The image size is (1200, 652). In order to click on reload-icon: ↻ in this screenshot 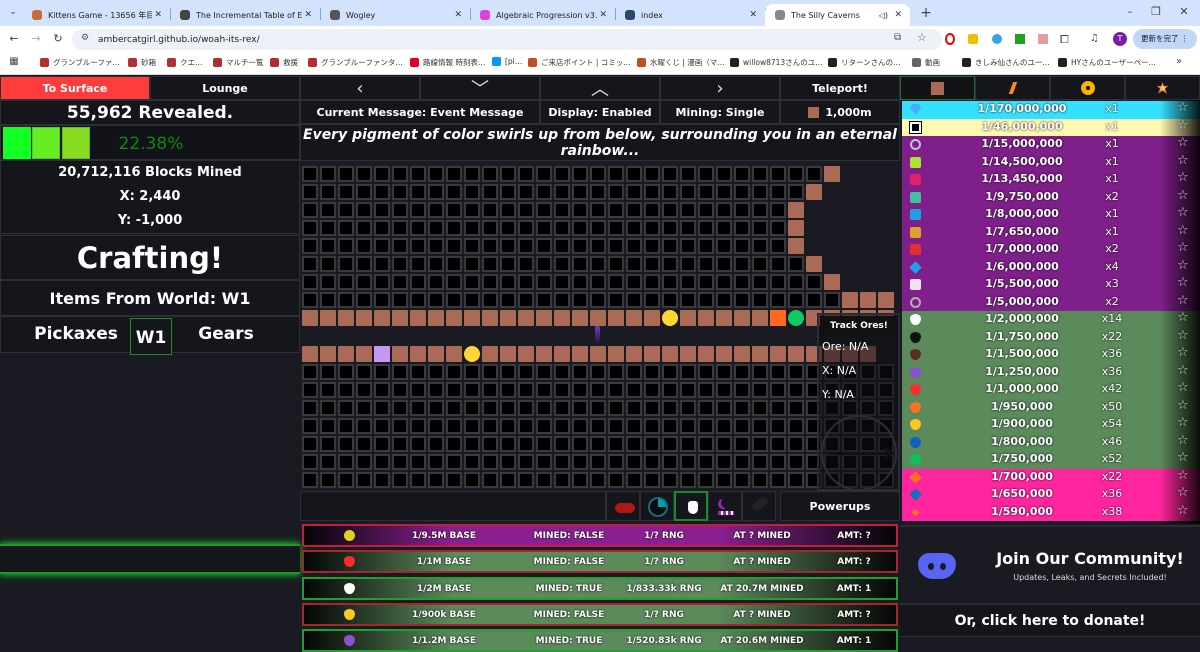, I will do `click(58, 38)`.